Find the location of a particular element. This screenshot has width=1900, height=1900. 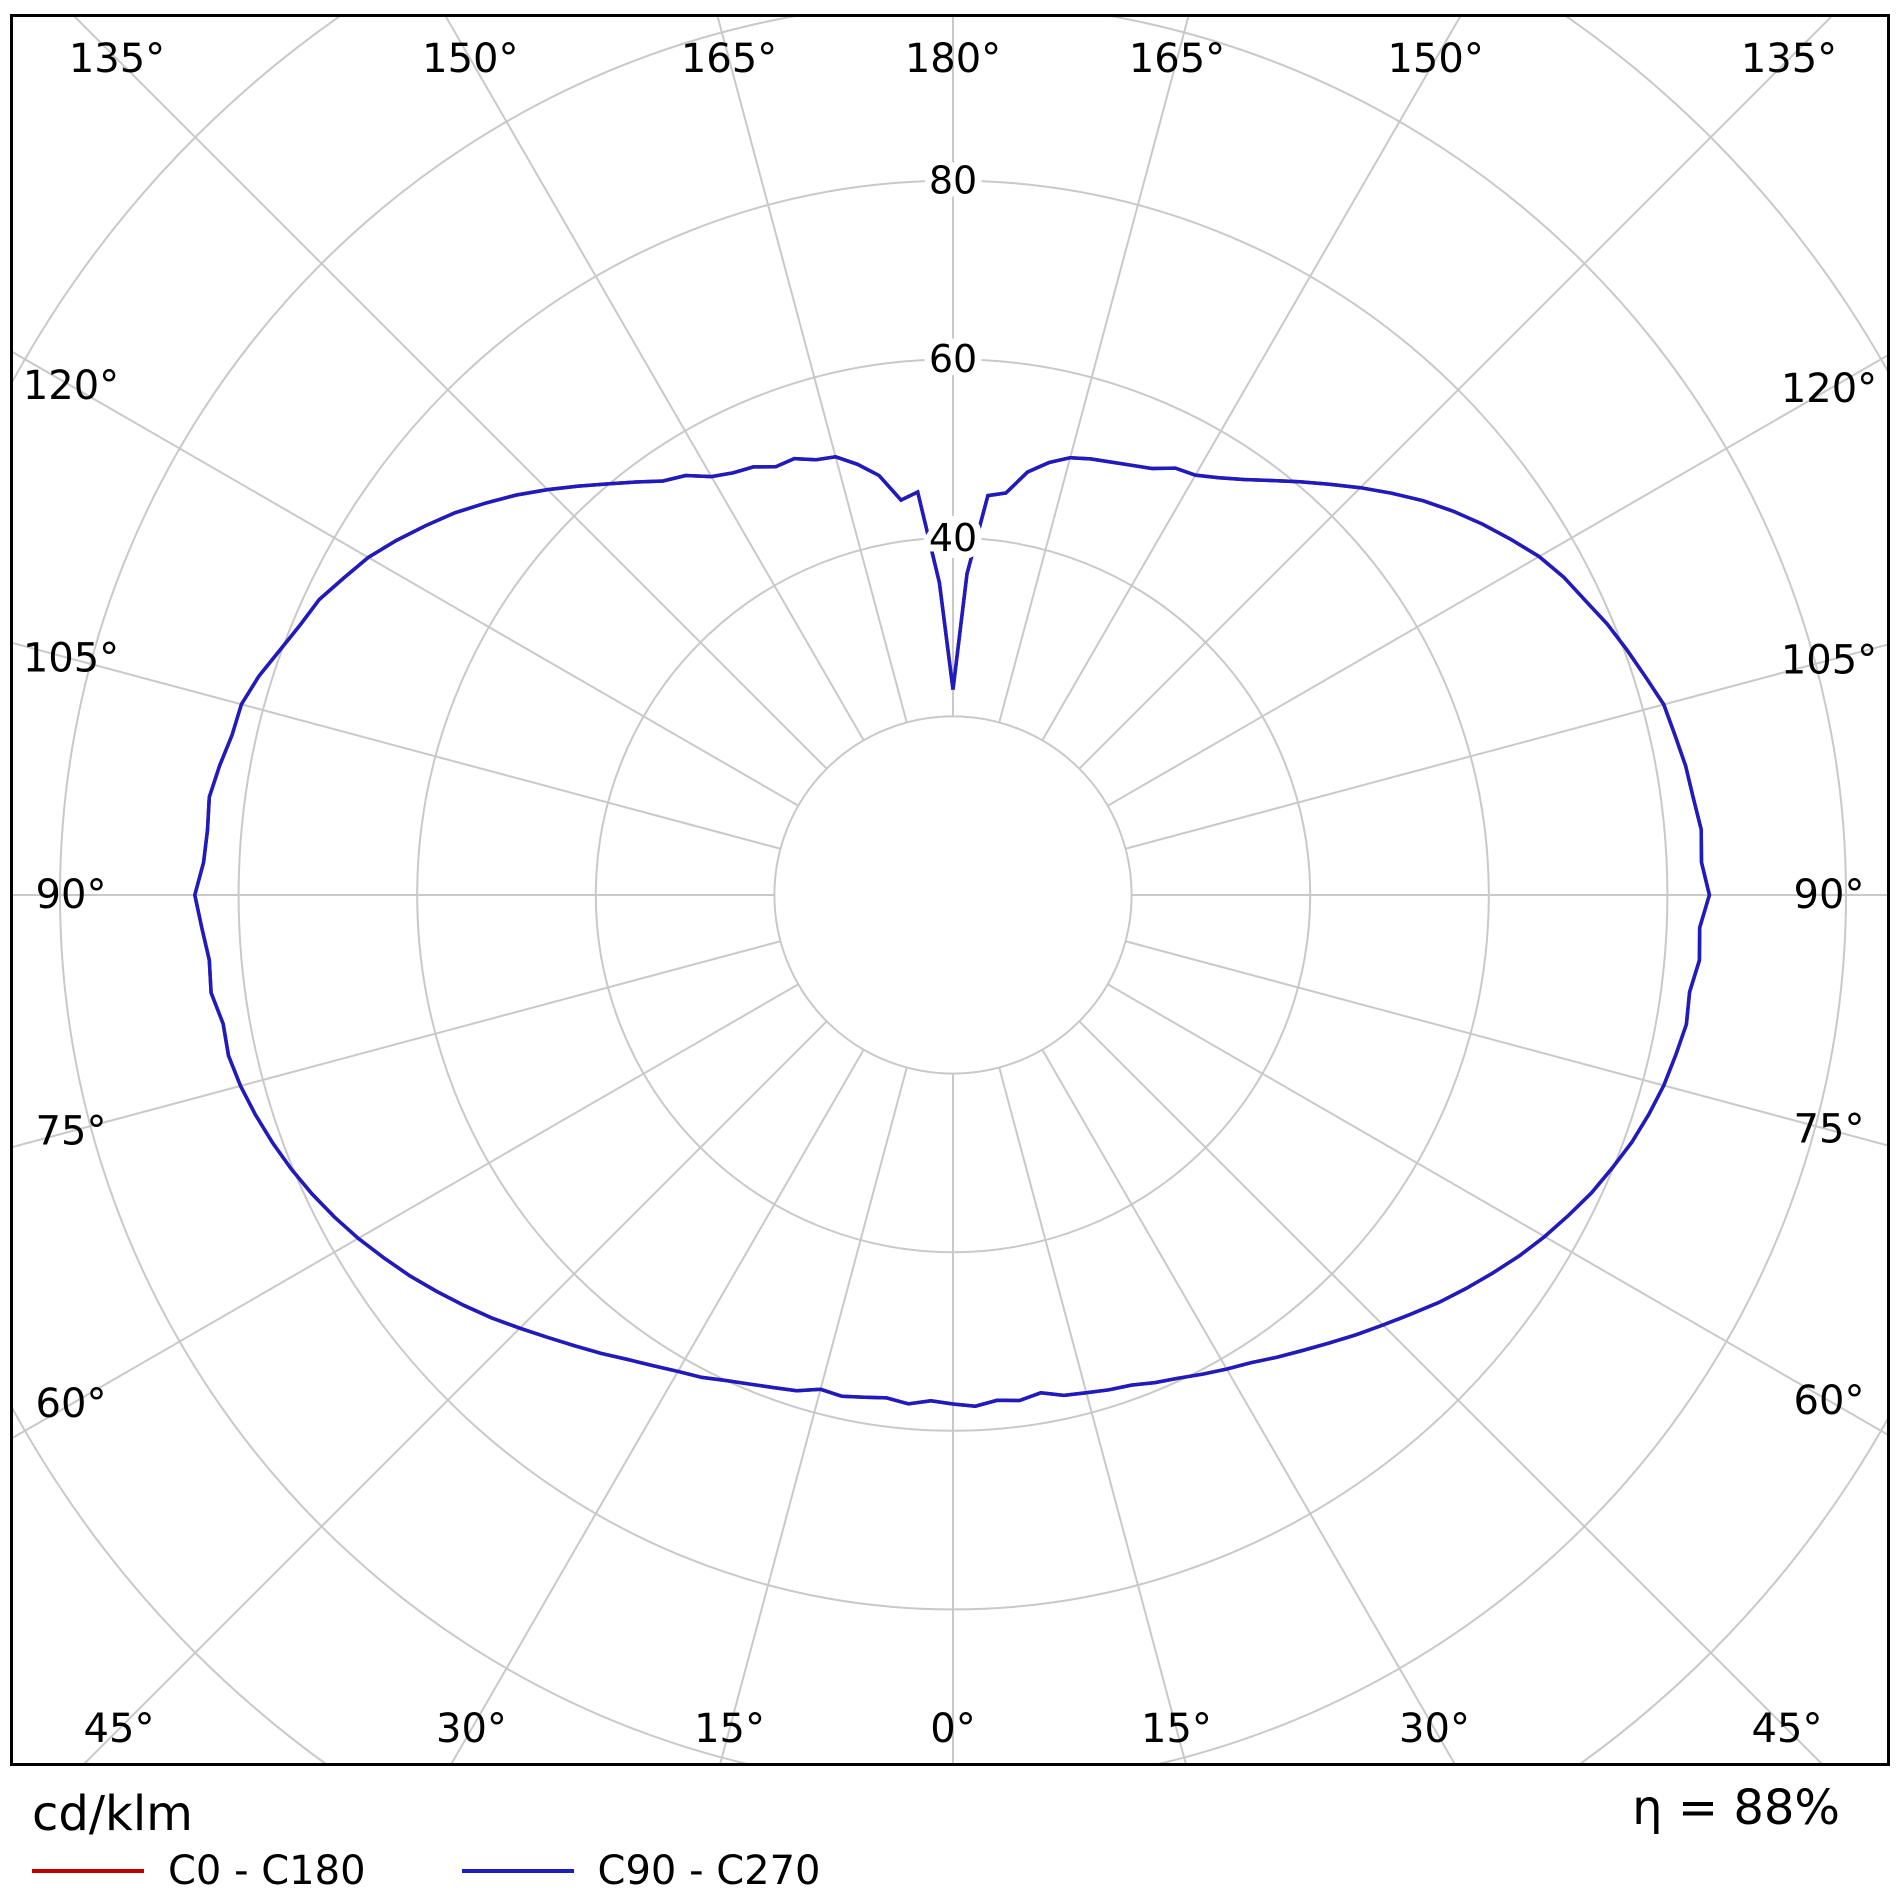

efficiency-label: η = 88% is located at coordinates (1736, 1808).